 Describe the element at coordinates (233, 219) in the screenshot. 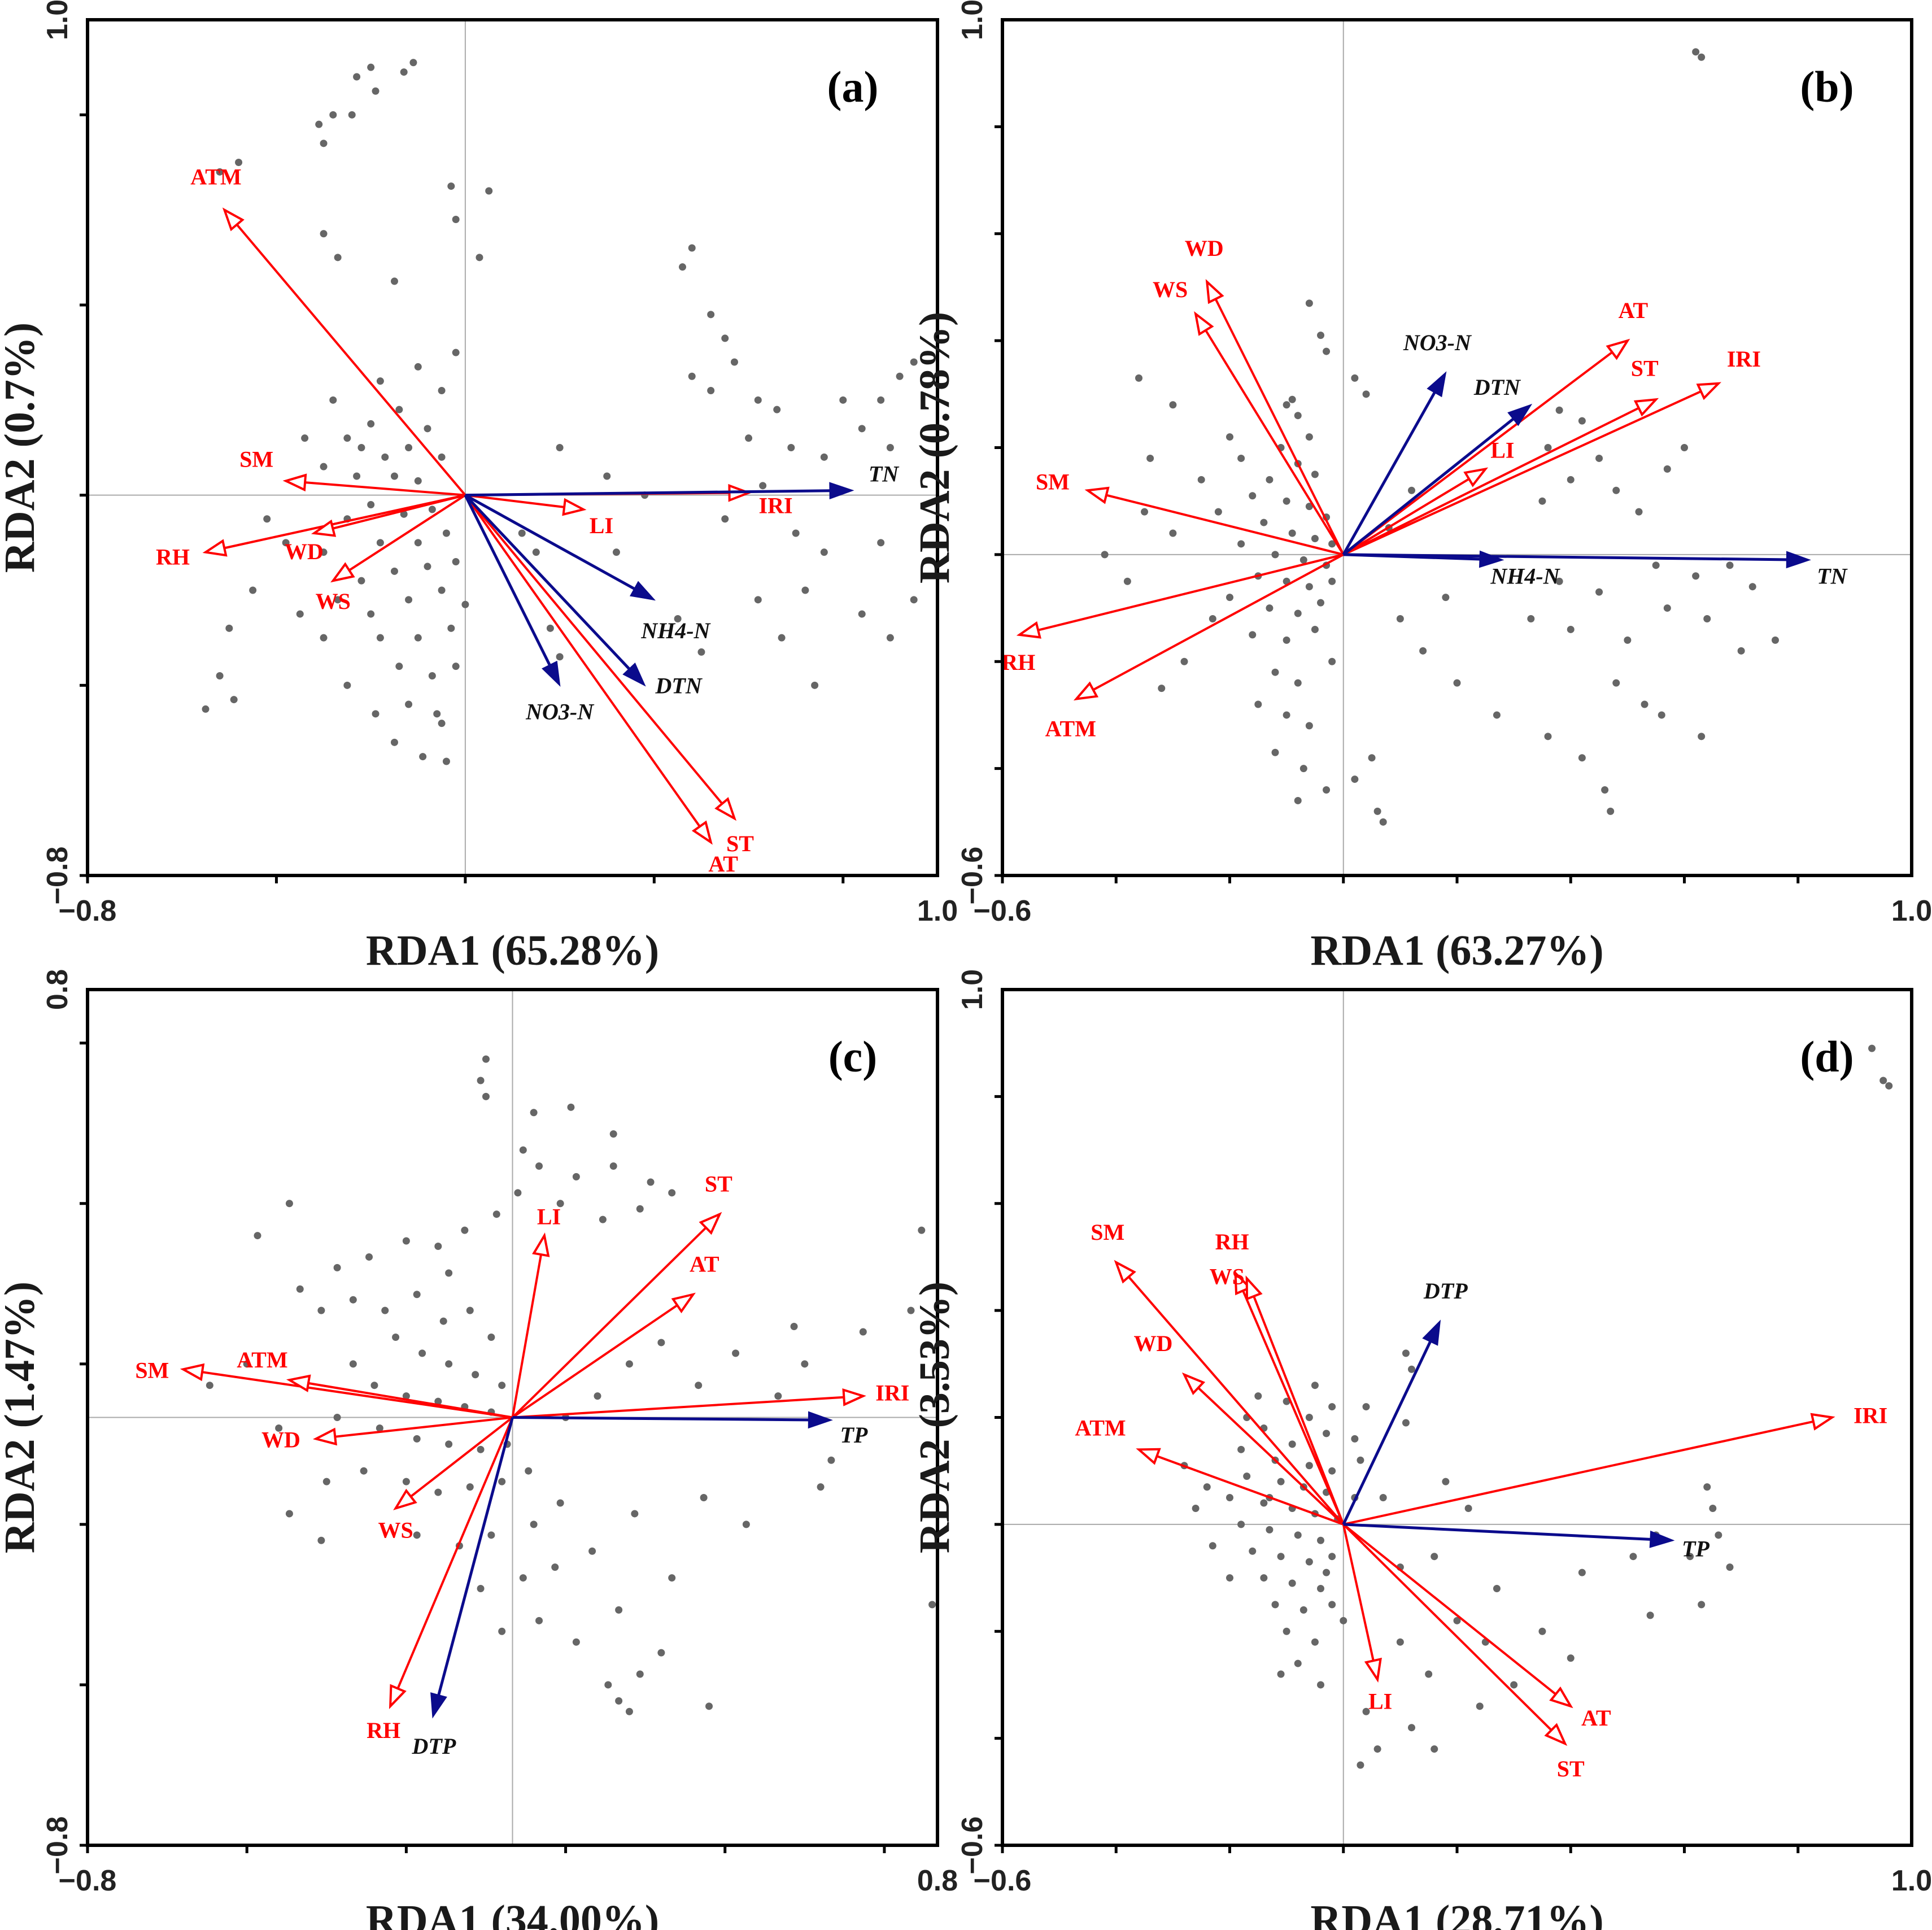

I see `env-vector-atm-arrowhead` at that location.